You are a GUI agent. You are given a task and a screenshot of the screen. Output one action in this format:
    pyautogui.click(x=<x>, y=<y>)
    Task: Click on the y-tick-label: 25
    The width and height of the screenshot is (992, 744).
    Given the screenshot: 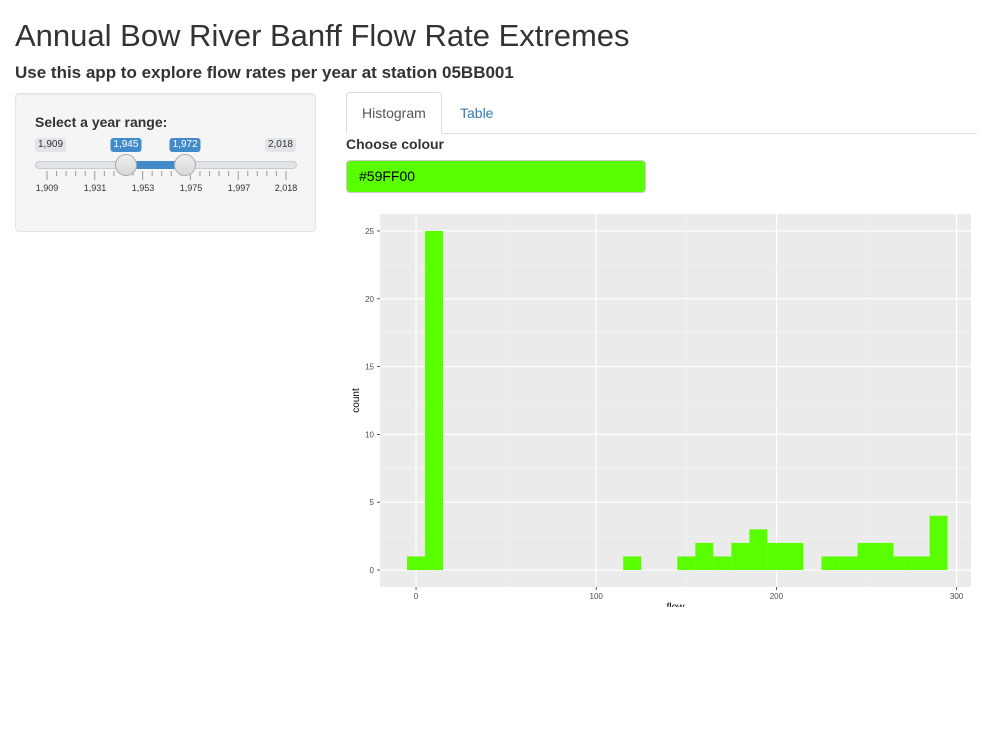 What is the action you would take?
    pyautogui.click(x=369, y=231)
    